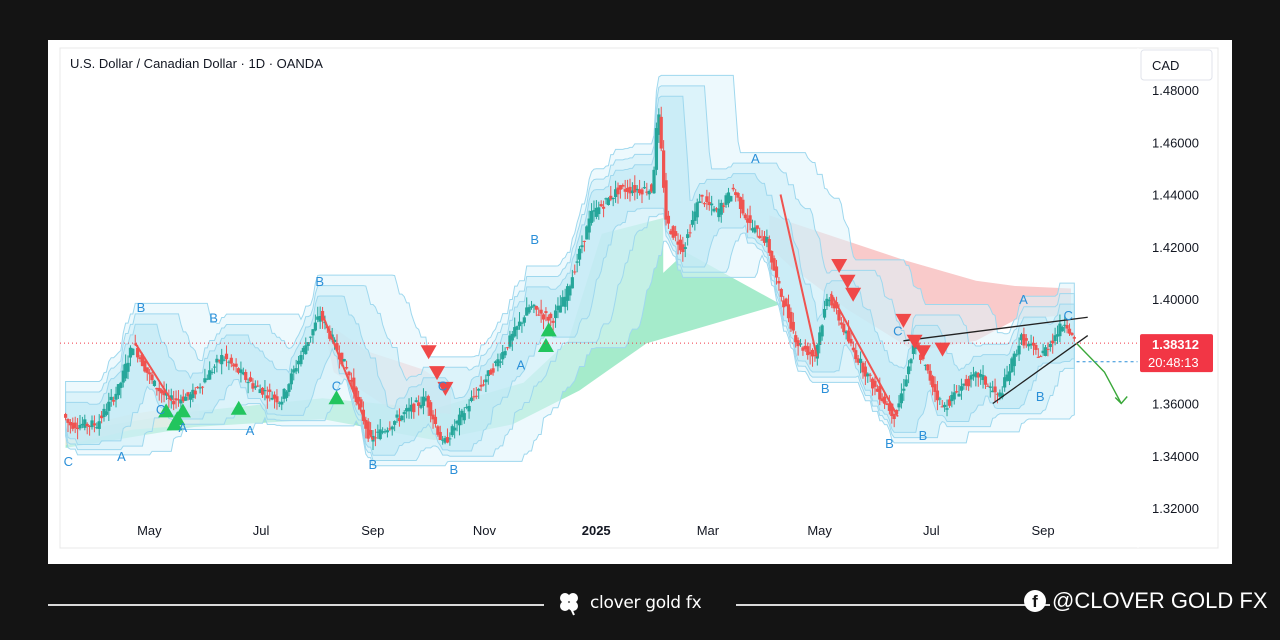 This screenshot has width=1280, height=640. Describe the element at coordinates (68, 461) in the screenshot. I see `wave-label: C` at that location.